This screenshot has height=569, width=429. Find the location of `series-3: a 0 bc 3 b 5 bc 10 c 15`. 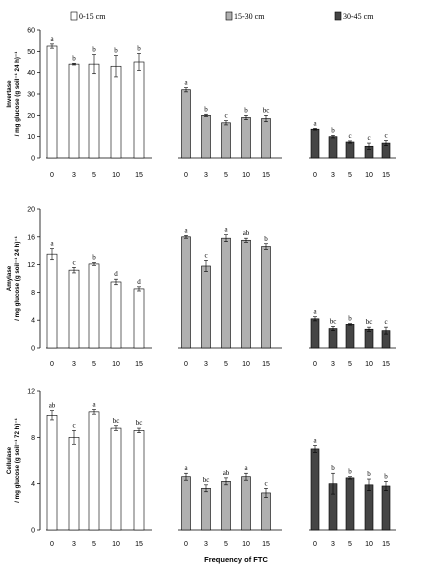

series-3: a 0 bc 3 b 5 bc 10 c 15 is located at coordinates (350, 338).